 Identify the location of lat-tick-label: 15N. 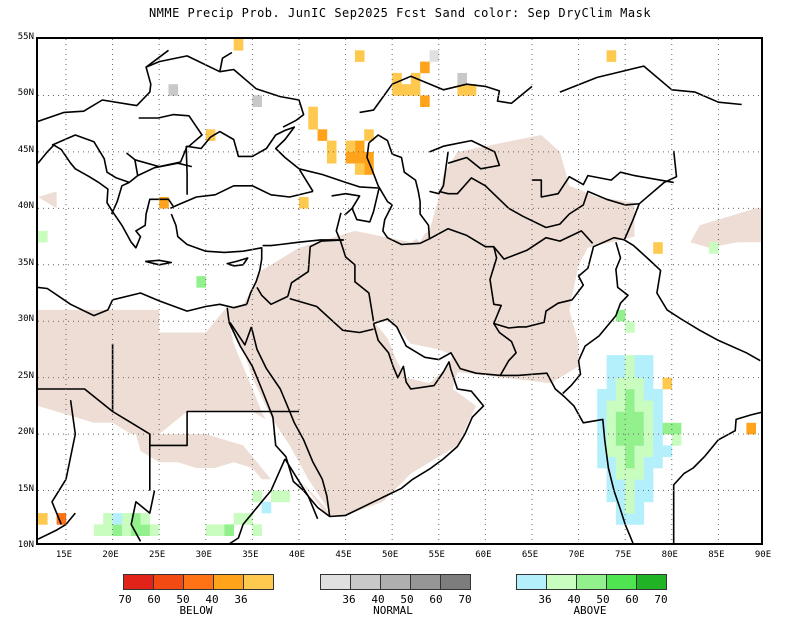
(25, 488).